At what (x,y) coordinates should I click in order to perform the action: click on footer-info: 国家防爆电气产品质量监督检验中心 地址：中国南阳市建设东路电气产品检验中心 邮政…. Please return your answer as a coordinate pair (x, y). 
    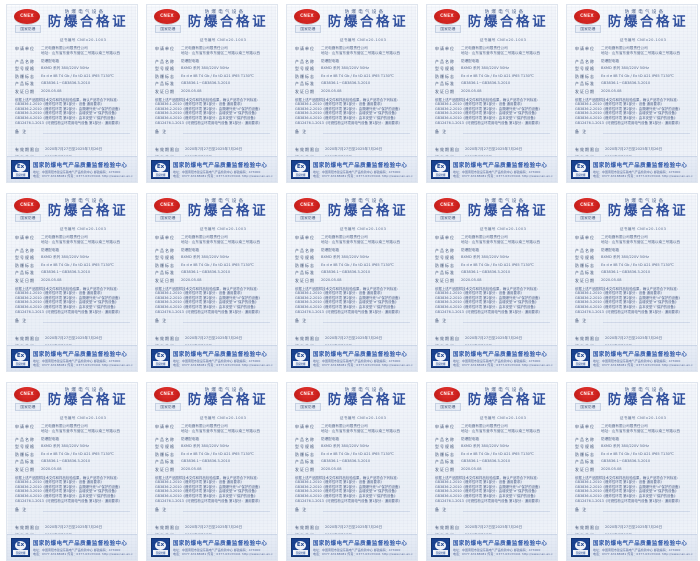
    Looking at the image, I should click on (503, 358).